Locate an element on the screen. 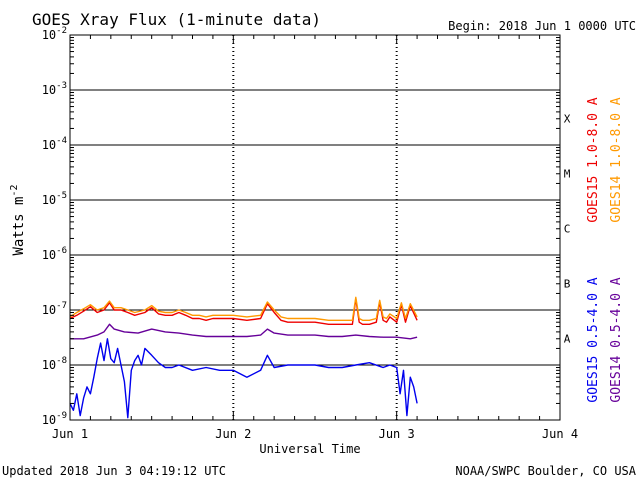  updated-label: Updated 2018 Jun 3 04:19:12 UTC is located at coordinates (114, 471).